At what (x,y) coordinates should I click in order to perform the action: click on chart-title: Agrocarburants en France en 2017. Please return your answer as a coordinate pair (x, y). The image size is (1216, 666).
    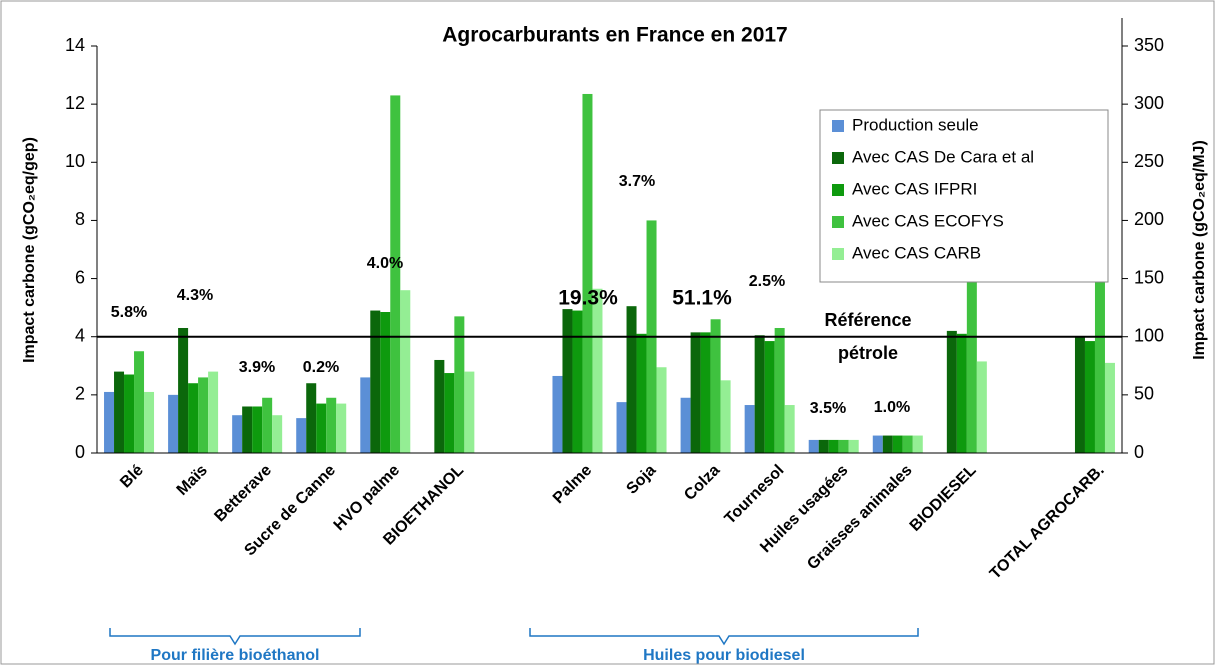
    Looking at the image, I should click on (614, 35).